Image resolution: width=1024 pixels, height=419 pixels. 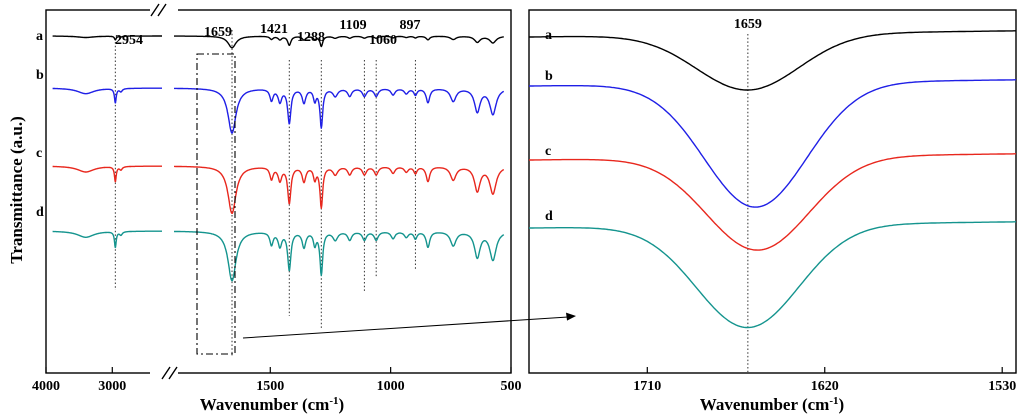 I want to click on zoom-connector-arrow, so click(x=405, y=327).